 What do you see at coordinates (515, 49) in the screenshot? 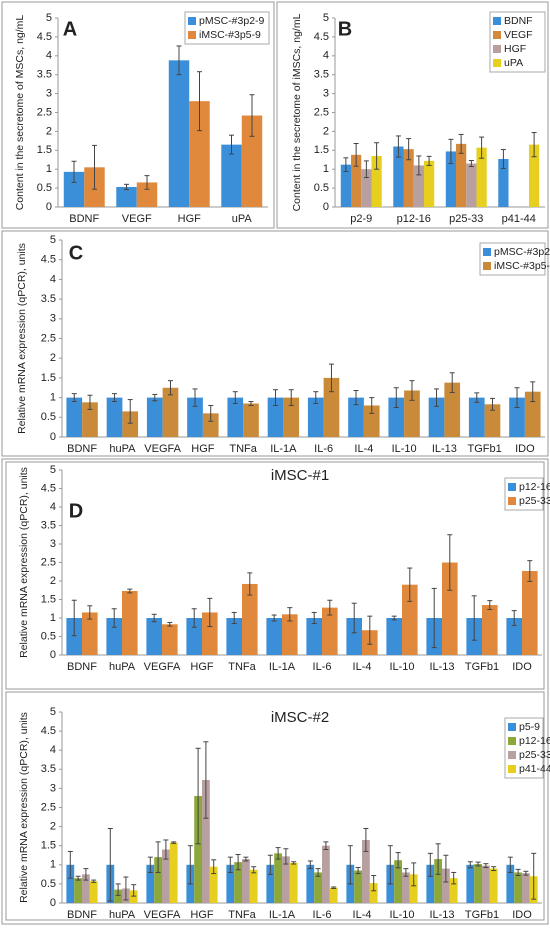
I see `legend-label: HGF` at bounding box center [515, 49].